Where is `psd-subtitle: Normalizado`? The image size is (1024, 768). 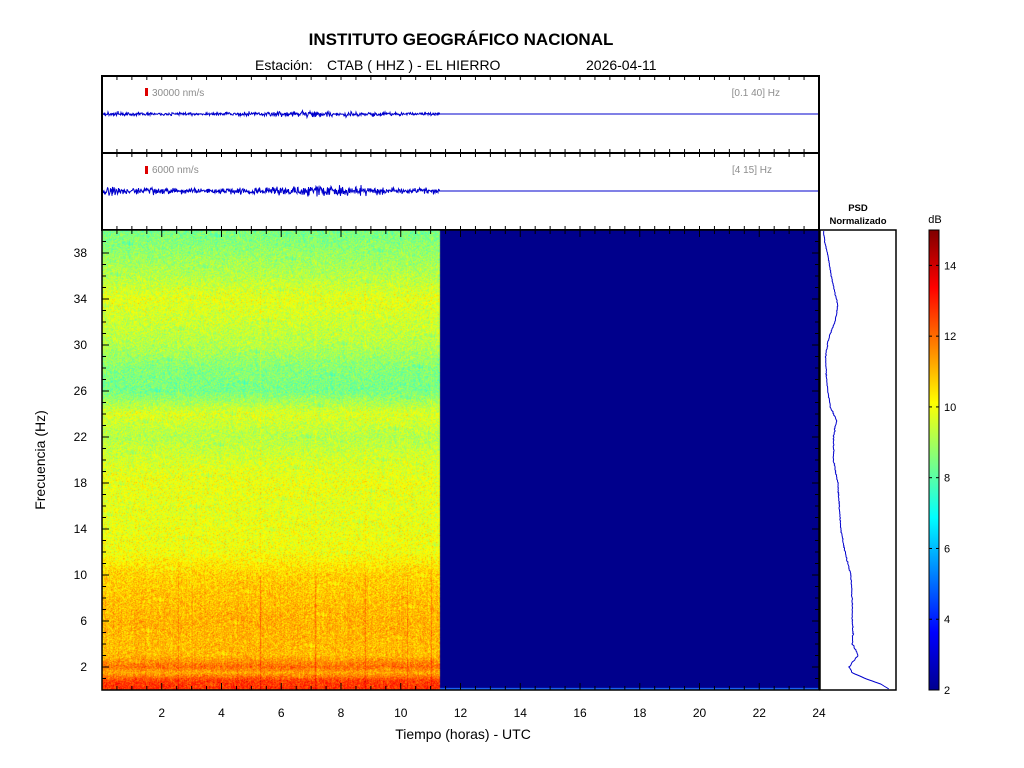 psd-subtitle: Normalizado is located at coordinates (857, 221).